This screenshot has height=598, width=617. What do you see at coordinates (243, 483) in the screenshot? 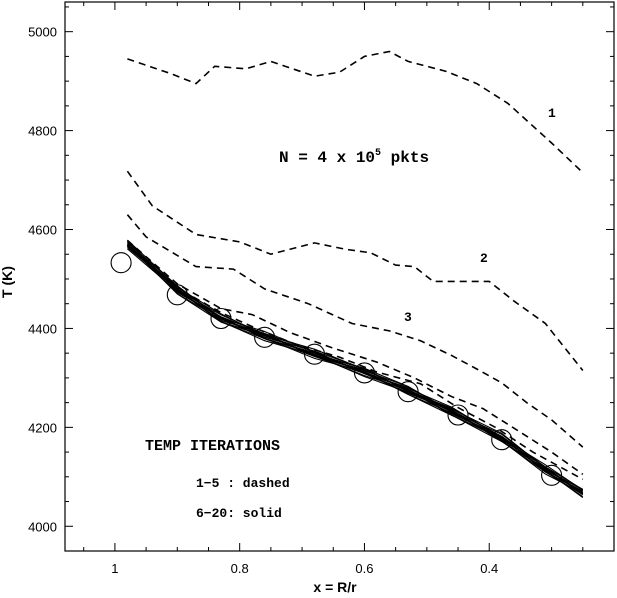
I see `legend-dashed-text: 1−5 : dashed` at bounding box center [243, 483].